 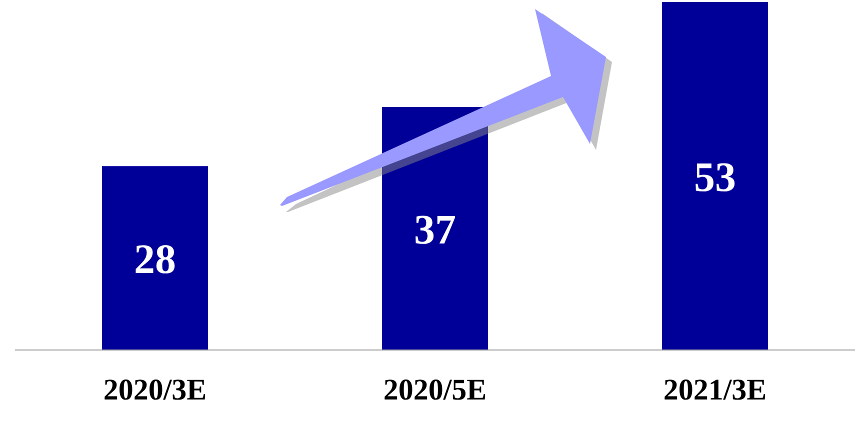 I want to click on x-tick-label: 2021/3E, so click(x=715, y=389).